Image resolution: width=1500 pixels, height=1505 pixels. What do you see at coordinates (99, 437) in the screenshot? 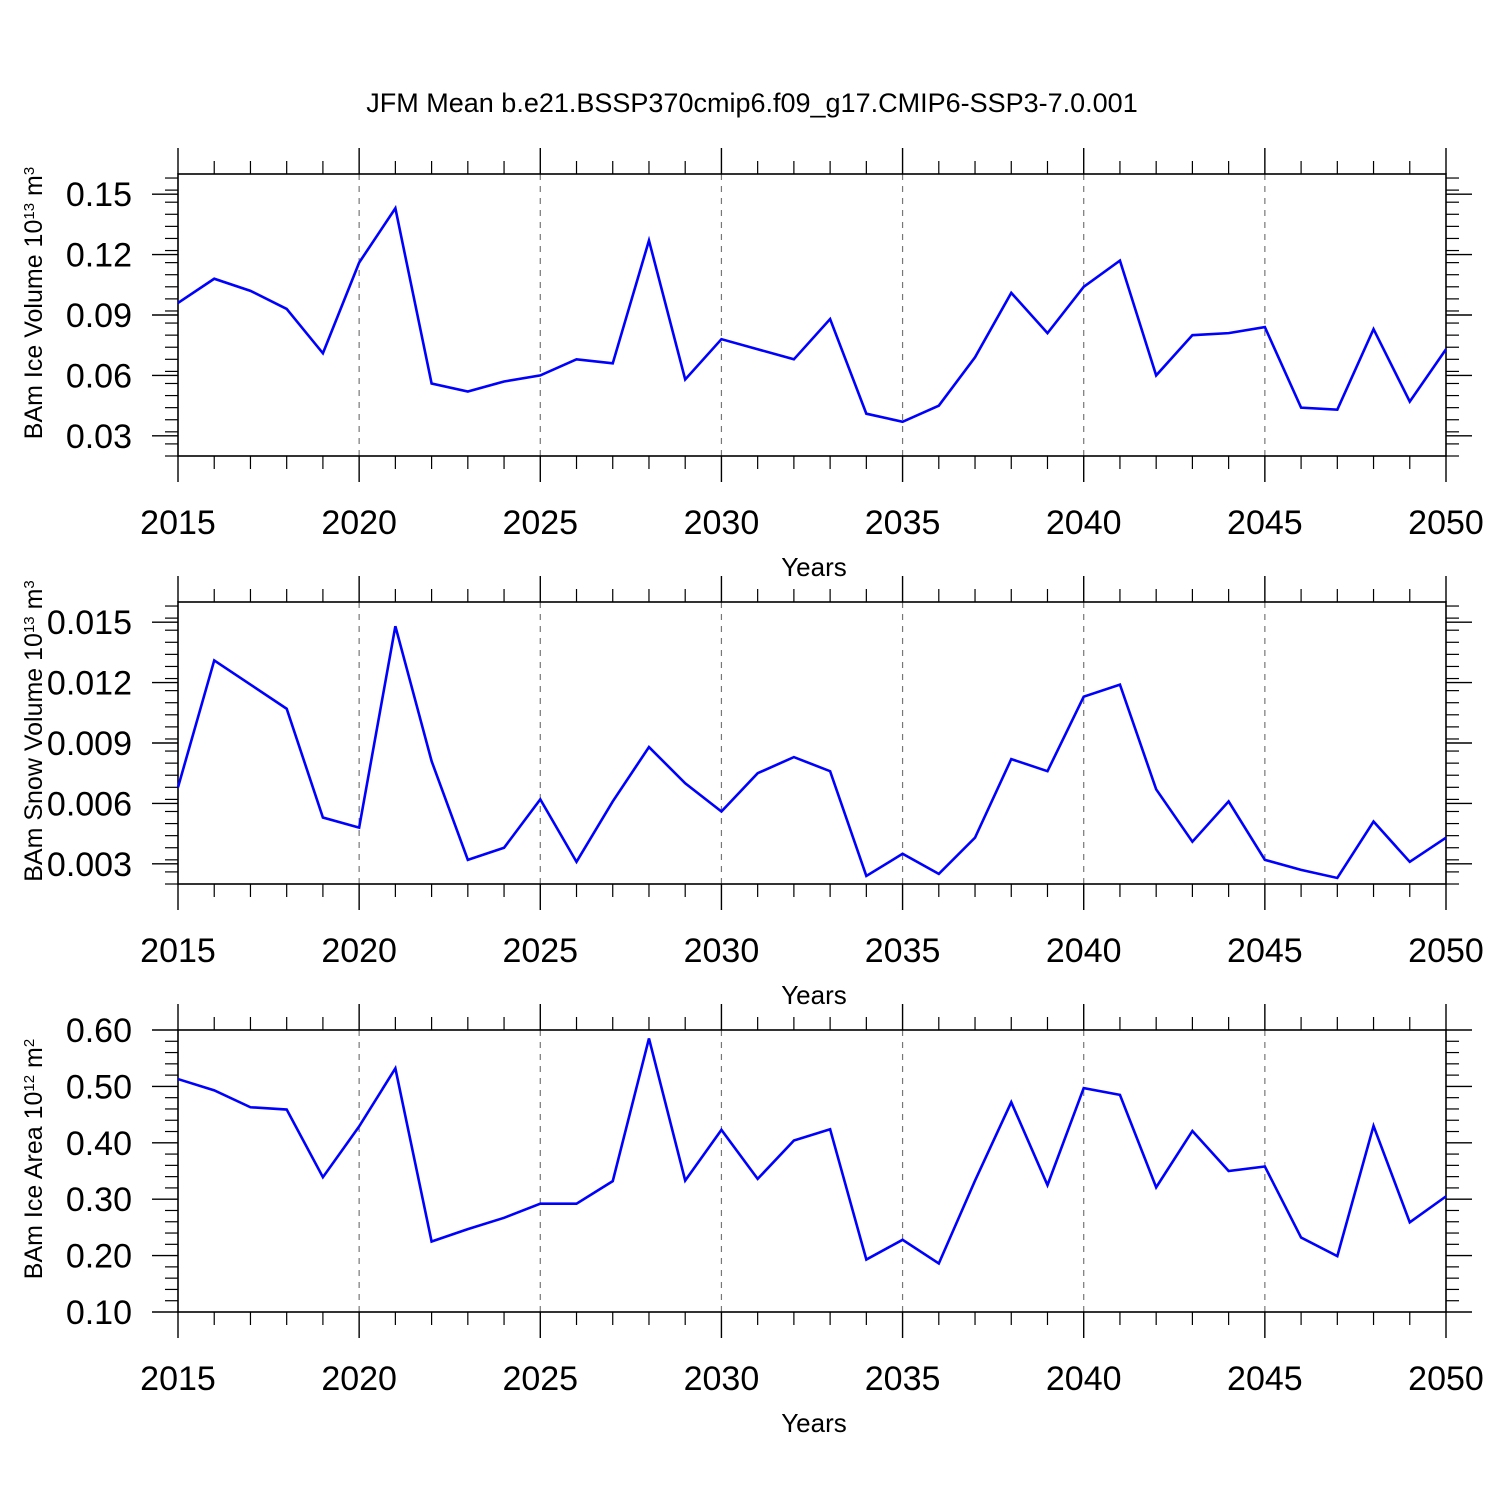
I see `y-tick-label: 0.03` at bounding box center [99, 437].